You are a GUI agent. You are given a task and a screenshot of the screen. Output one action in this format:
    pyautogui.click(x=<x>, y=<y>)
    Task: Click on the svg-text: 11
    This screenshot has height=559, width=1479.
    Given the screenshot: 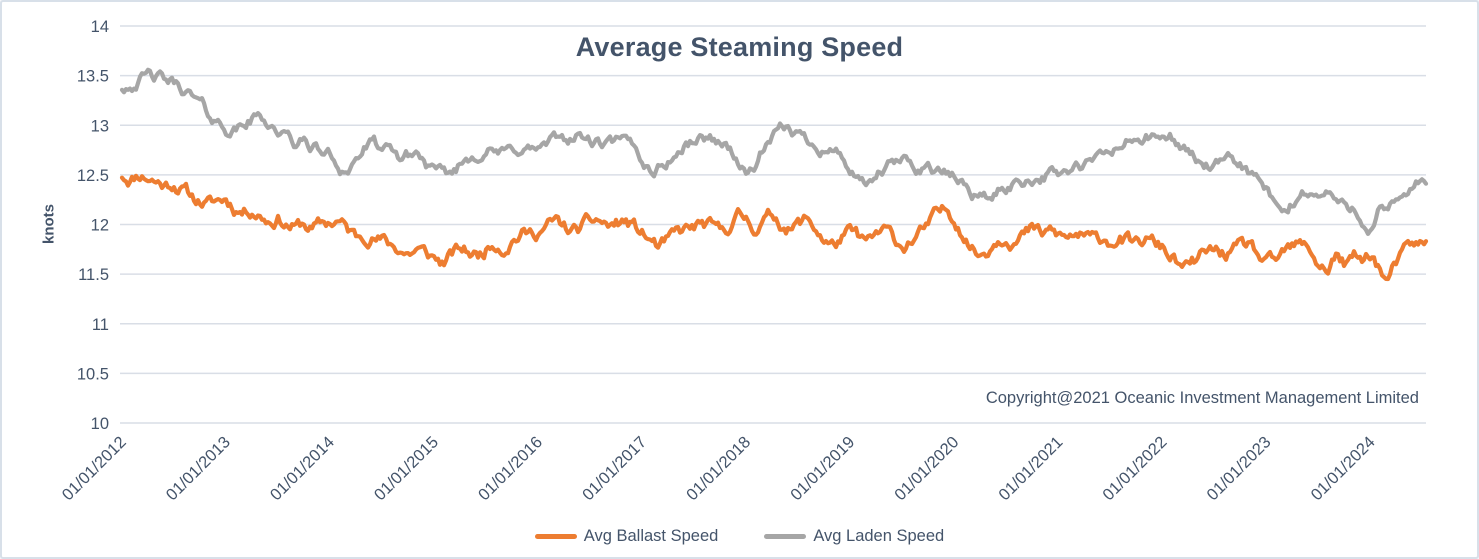 What is the action you would take?
    pyautogui.click(x=100, y=325)
    